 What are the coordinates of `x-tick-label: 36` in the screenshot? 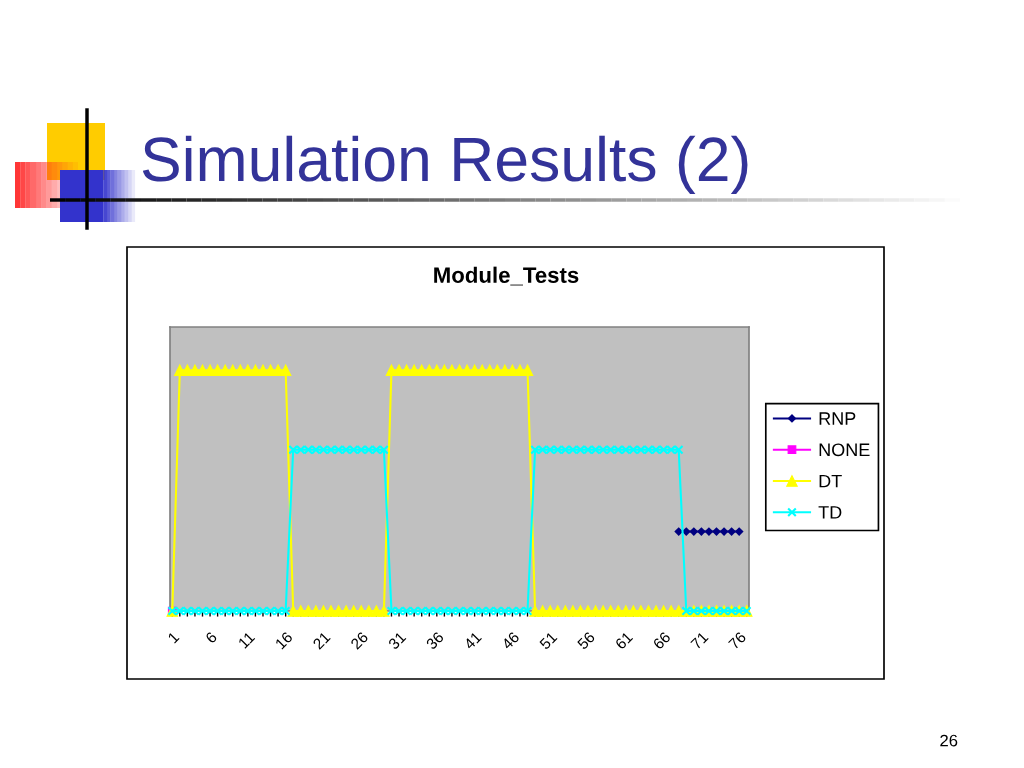 It's located at (435, 640).